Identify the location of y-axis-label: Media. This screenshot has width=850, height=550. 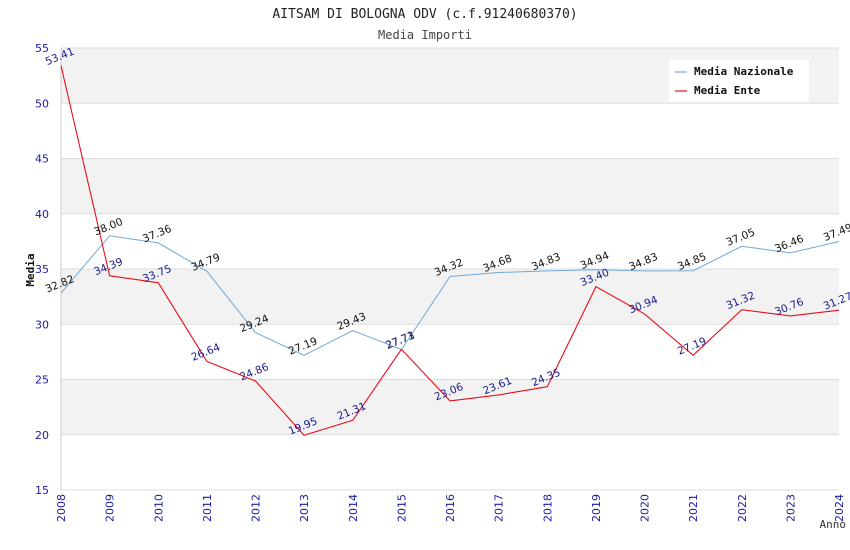
(30, 269).